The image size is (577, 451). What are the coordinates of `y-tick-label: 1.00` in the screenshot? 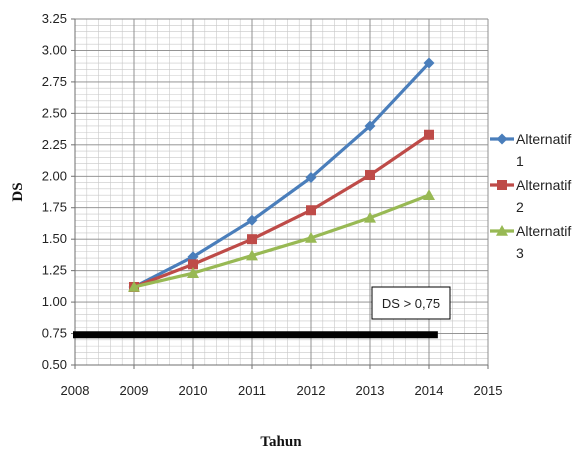 It's located at (54, 301).